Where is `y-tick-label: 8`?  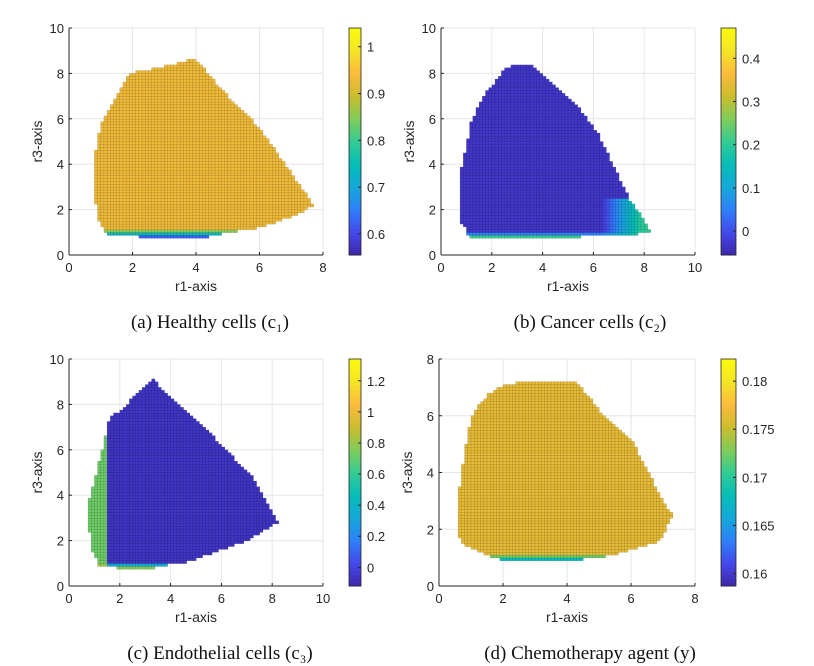 y-tick-label: 8 is located at coordinates (60, 73).